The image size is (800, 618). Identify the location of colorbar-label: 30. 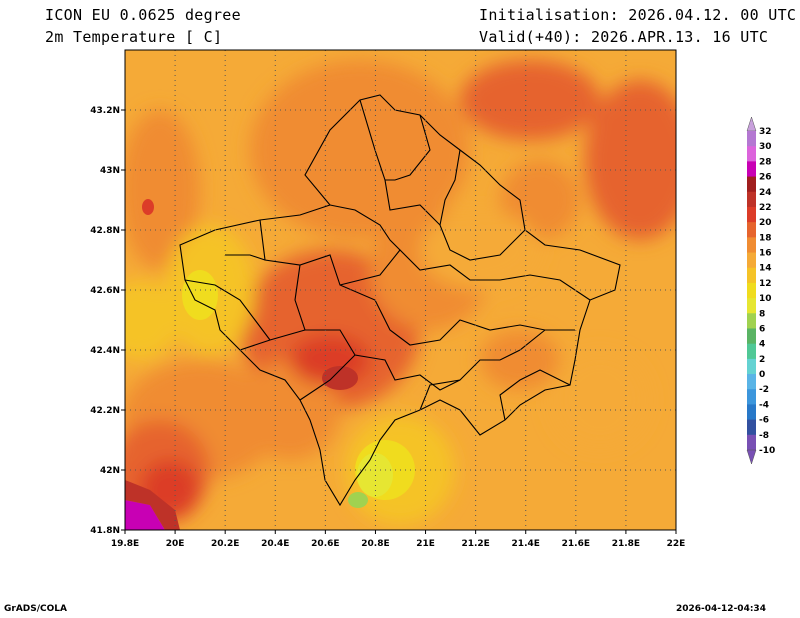
(765, 147).